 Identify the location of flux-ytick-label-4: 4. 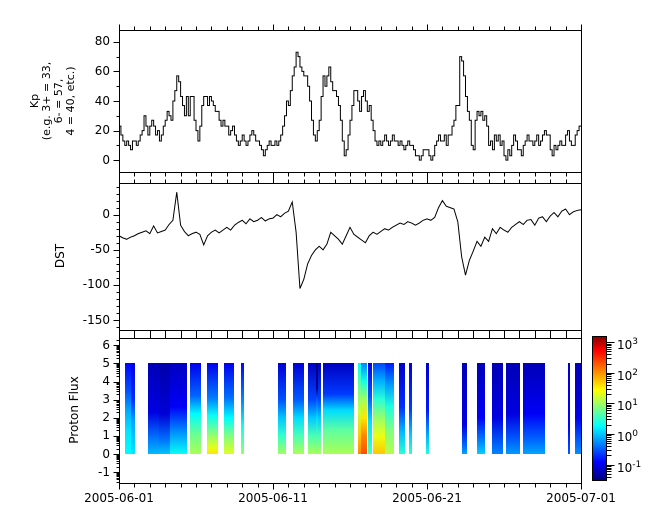
(106, 381).